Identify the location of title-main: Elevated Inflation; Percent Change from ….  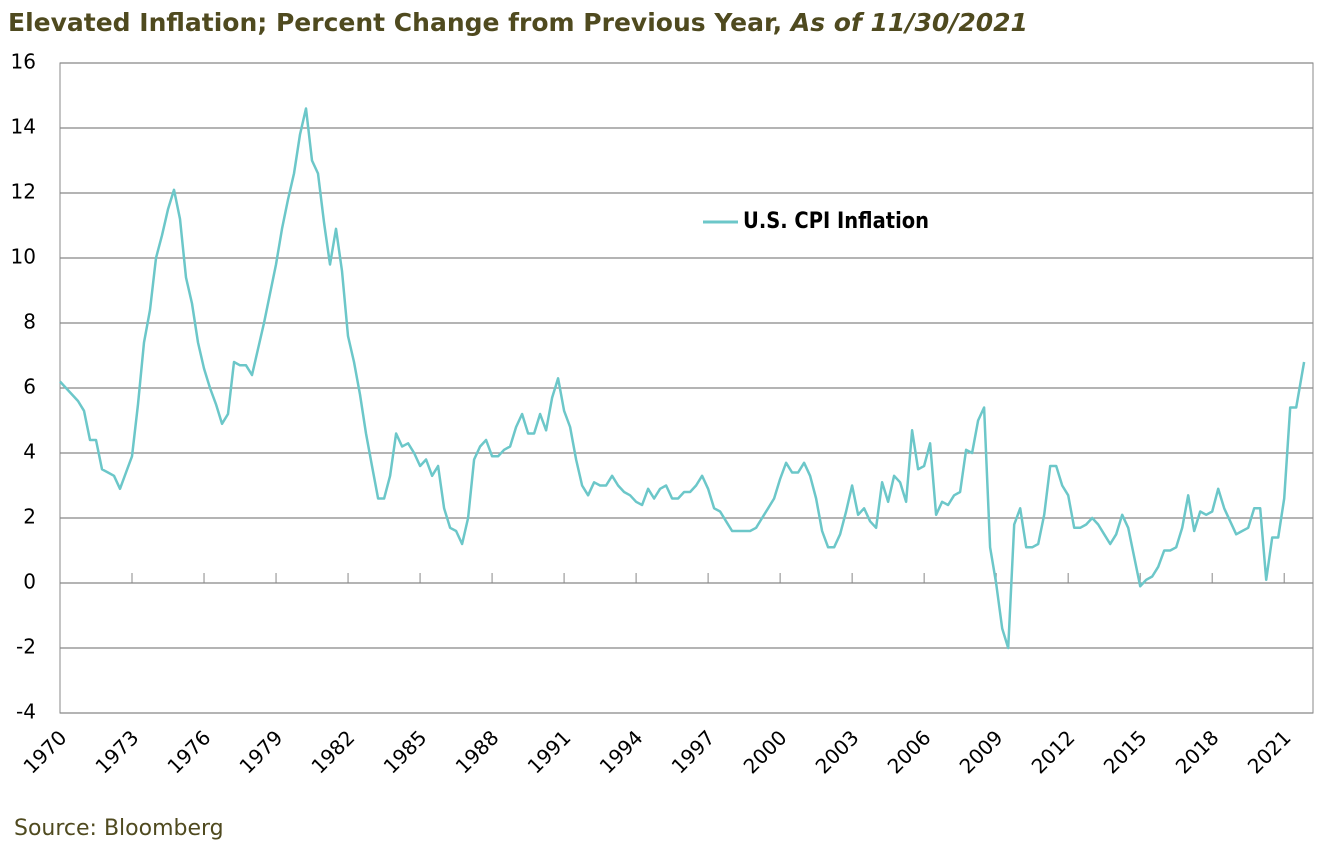
(395, 22).